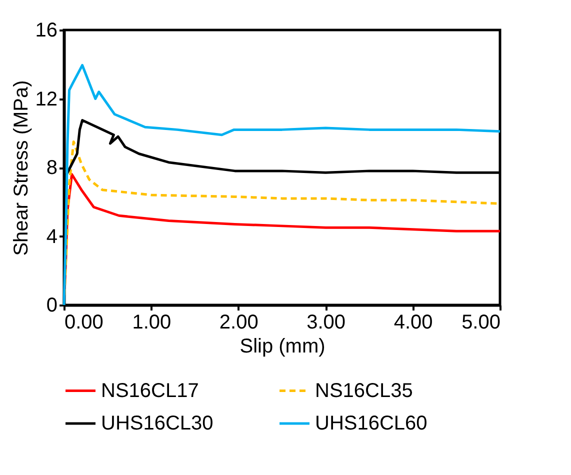 Image resolution: width=571 pixels, height=475 pixels. I want to click on x-tick-label: 1.00, so click(152, 323).